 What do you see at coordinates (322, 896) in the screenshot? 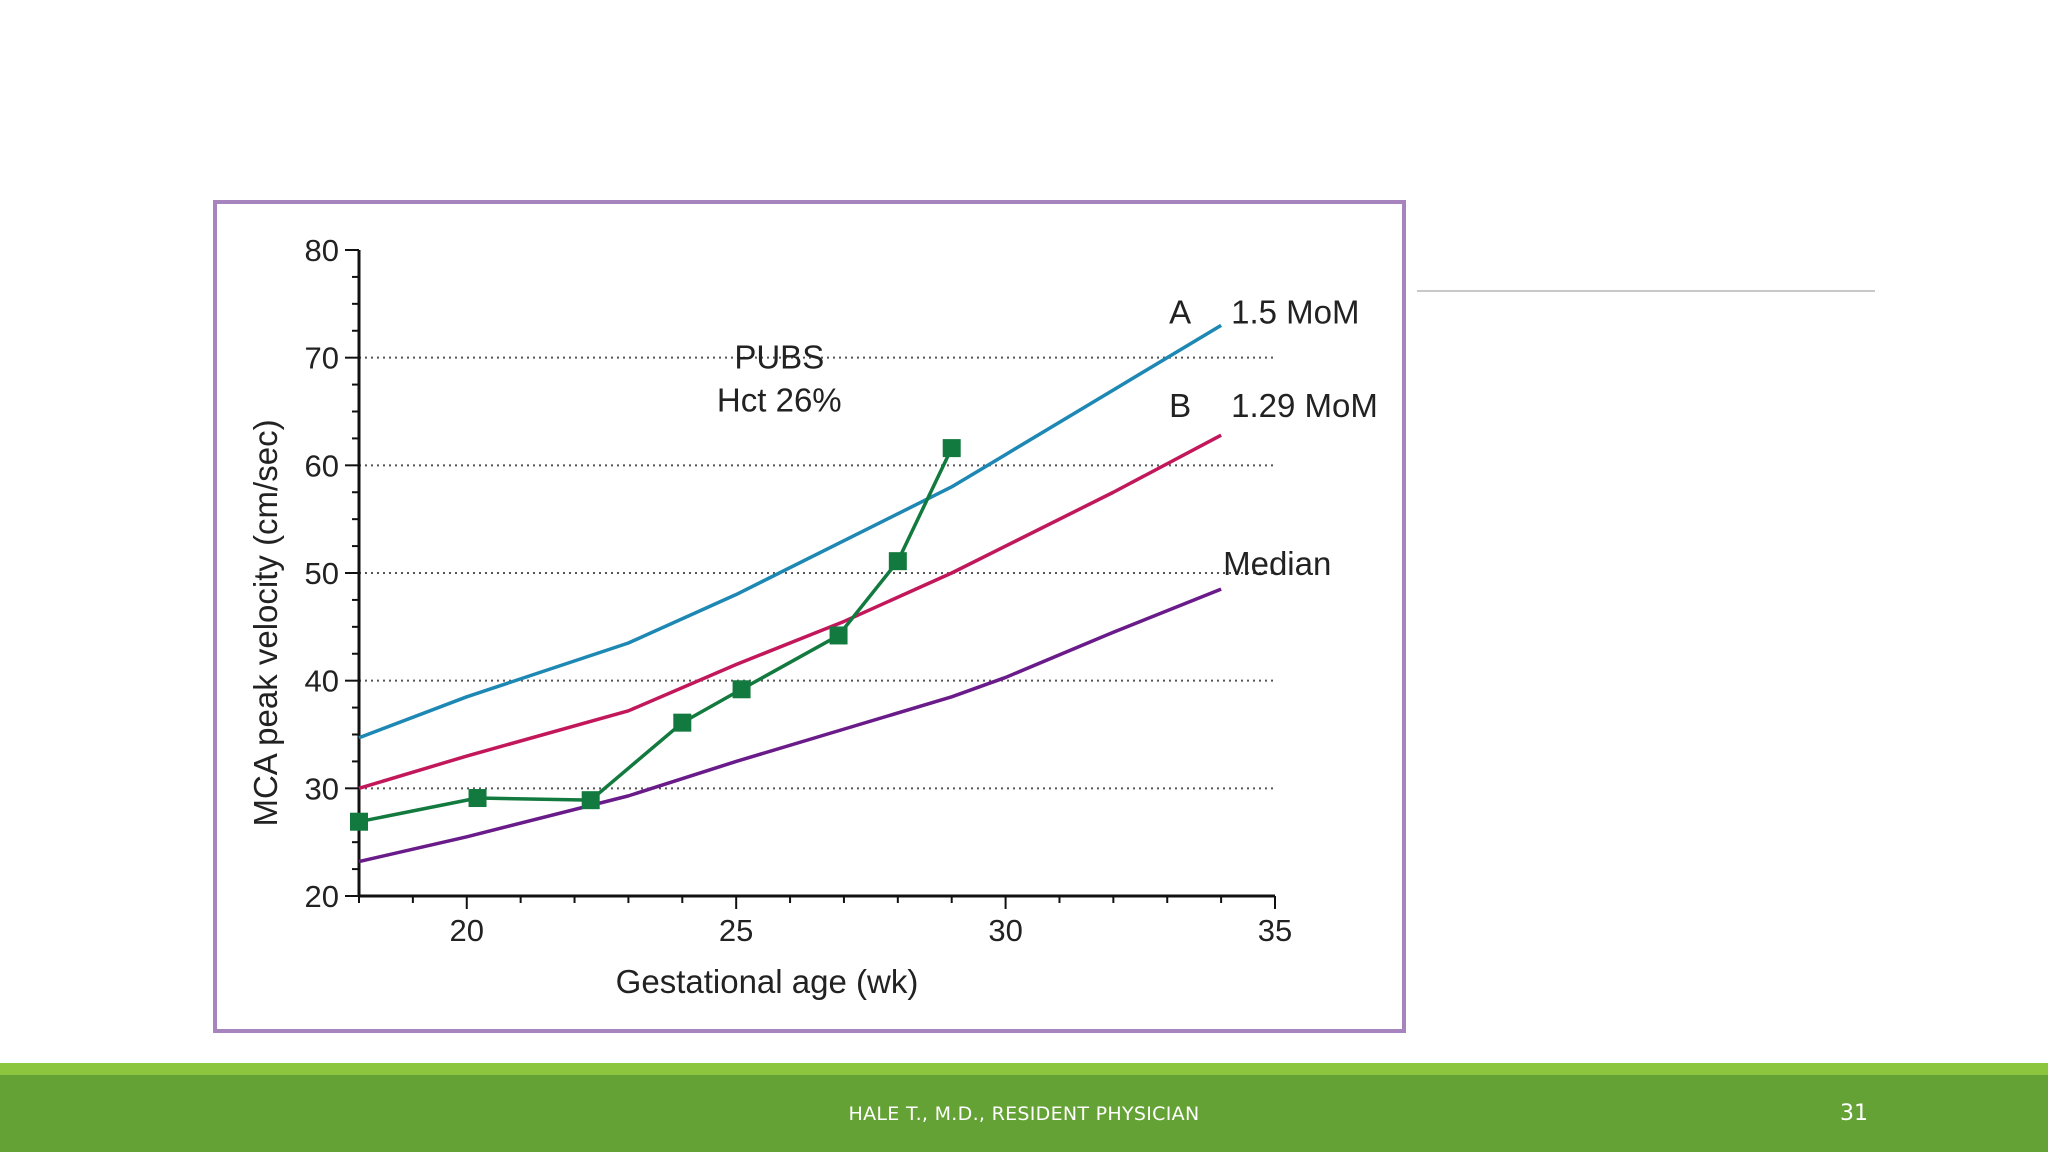
I see `y-tick-label: 20` at bounding box center [322, 896].